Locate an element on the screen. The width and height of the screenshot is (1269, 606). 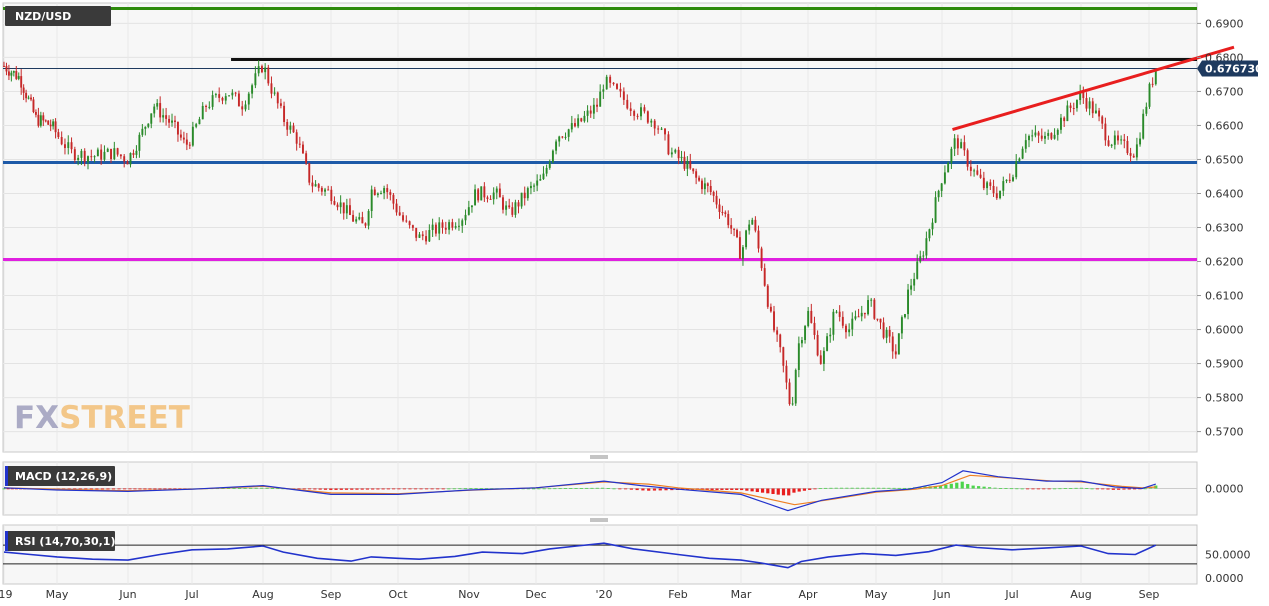
macd-badge-text: MACD (12,26,9) is located at coordinates (63, 476).